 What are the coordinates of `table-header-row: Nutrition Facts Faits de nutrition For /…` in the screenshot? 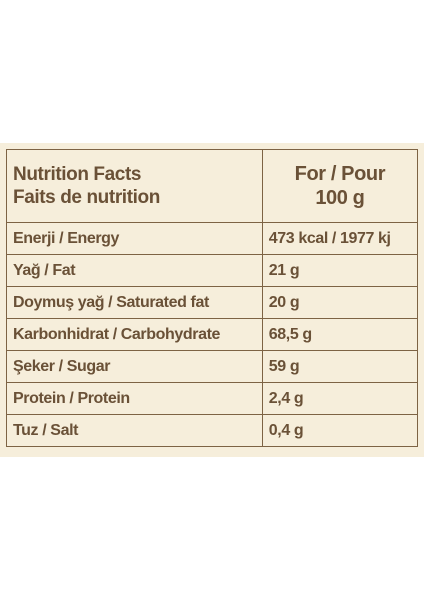 It's located at (212, 186).